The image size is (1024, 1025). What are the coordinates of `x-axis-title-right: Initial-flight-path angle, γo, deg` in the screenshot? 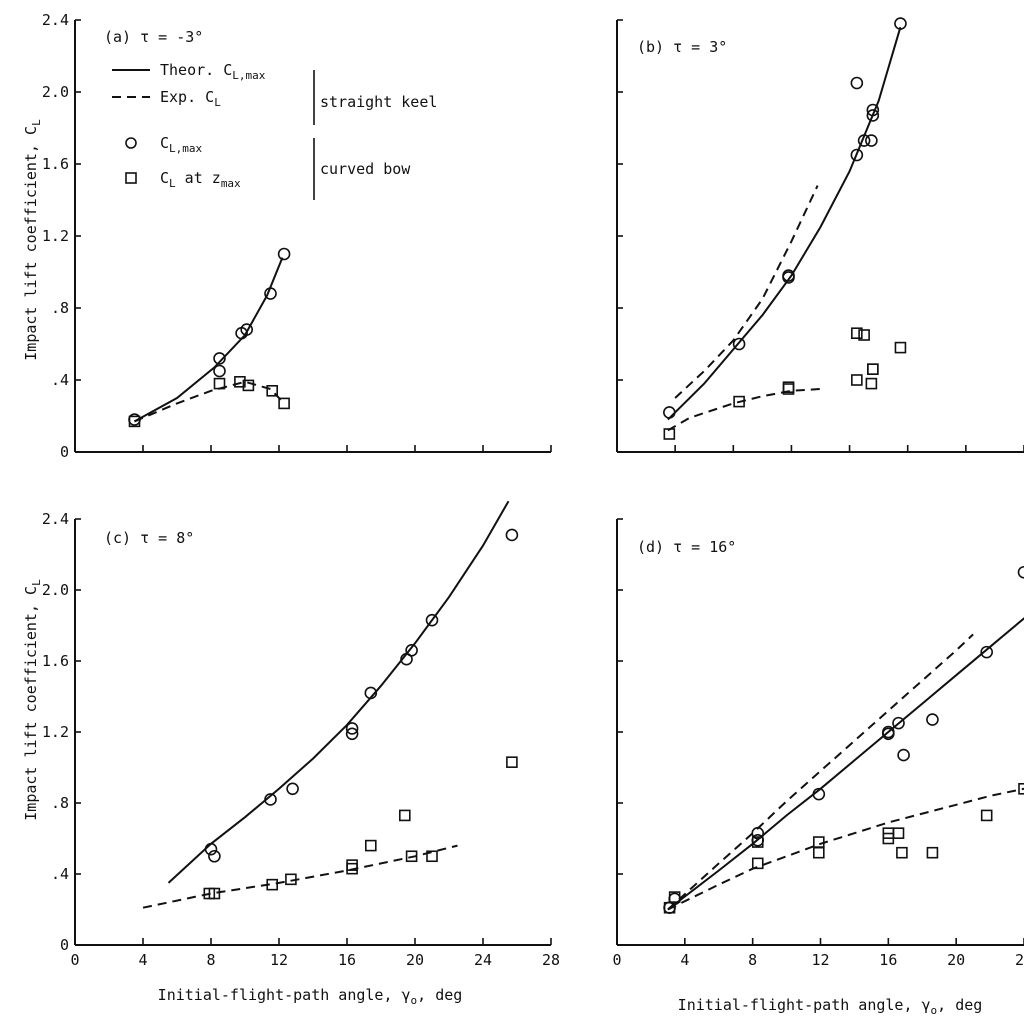 It's located at (830, 1006).